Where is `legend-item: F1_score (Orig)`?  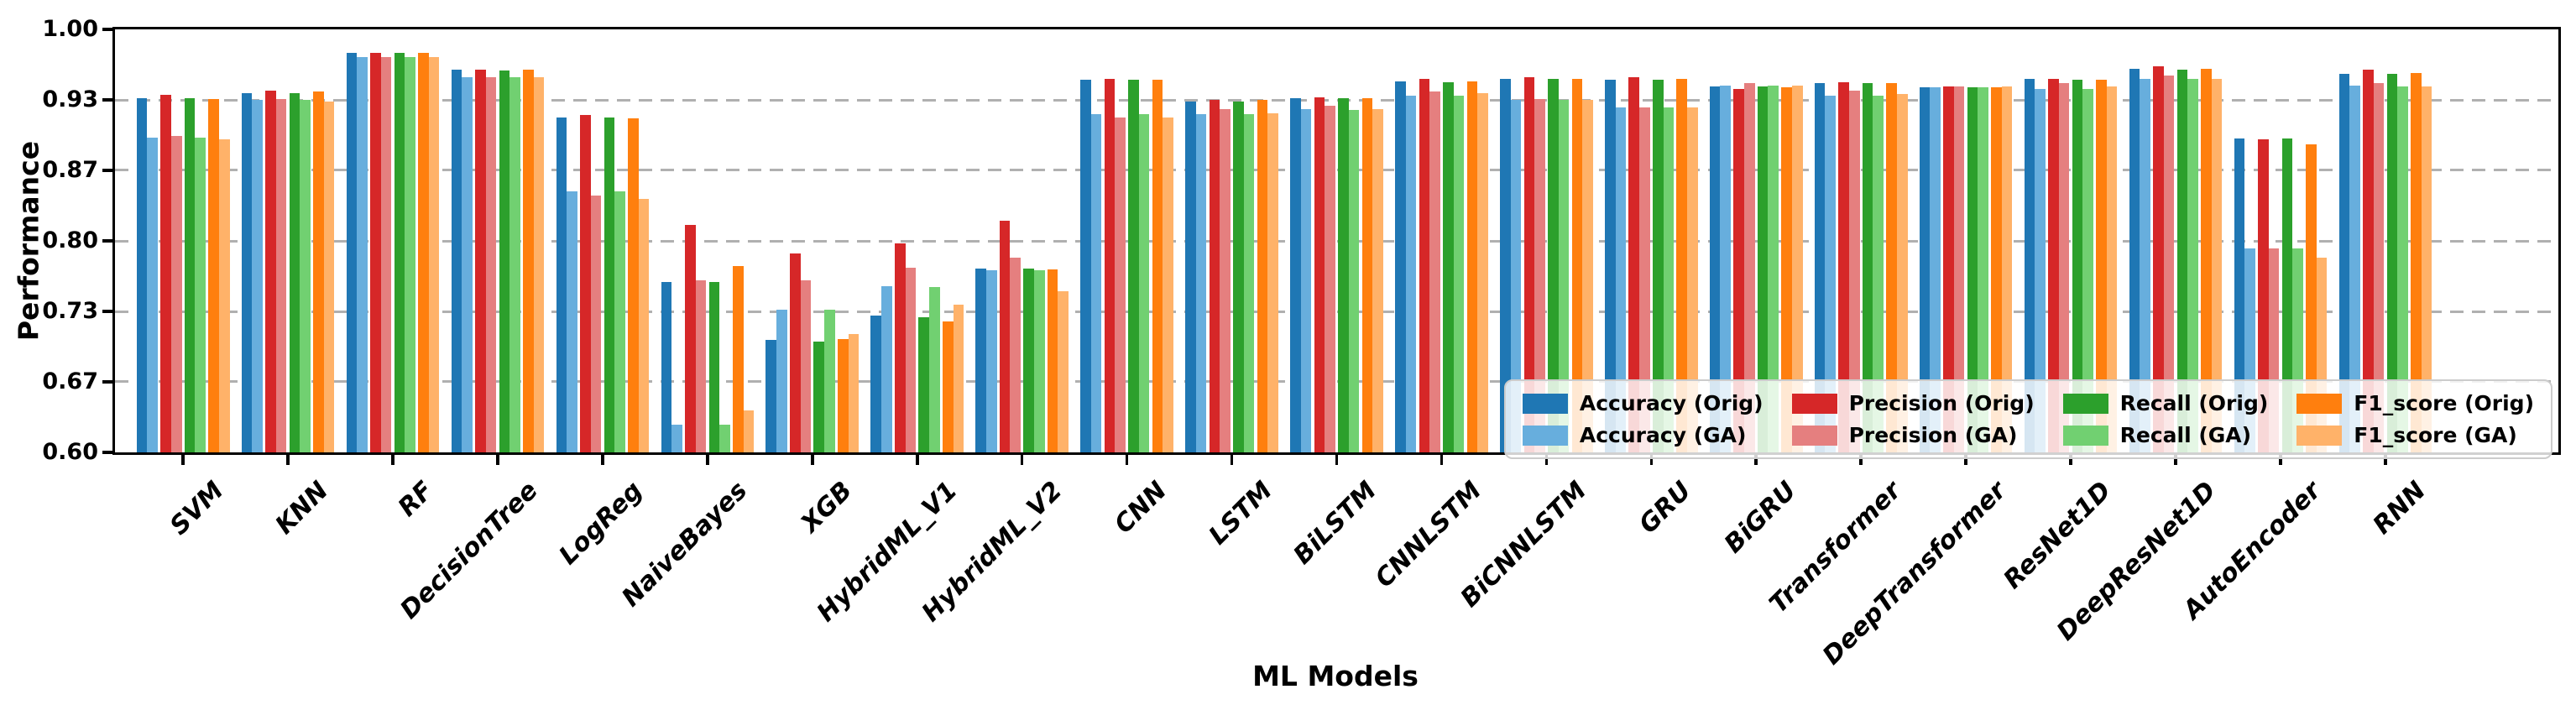 legend-item: F1_score (Orig) is located at coordinates (2415, 403).